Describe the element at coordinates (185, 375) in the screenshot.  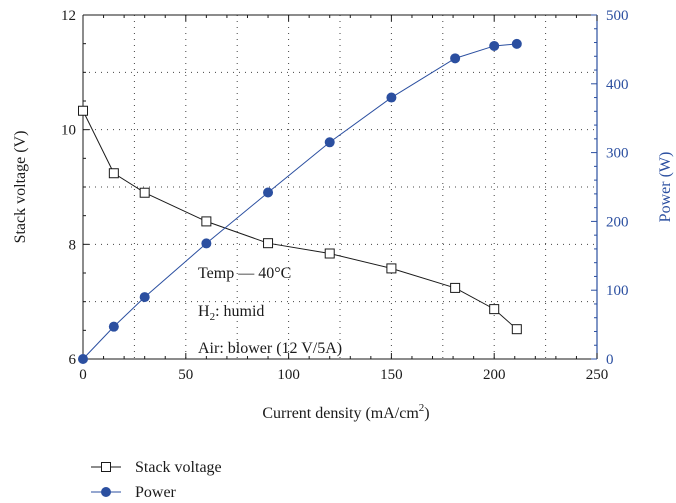
I see `x-tick-label: 50` at that location.